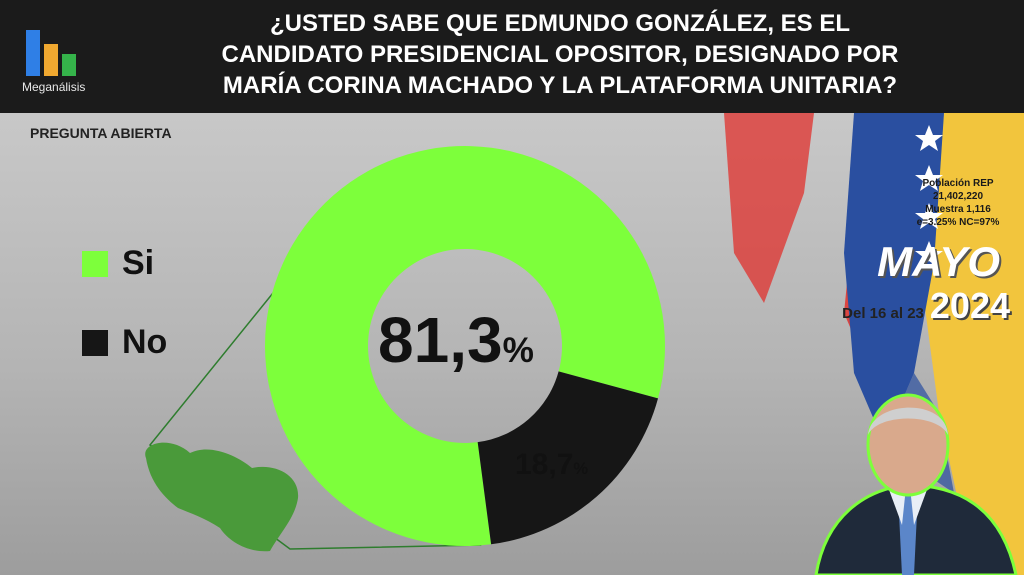 Image resolution: width=1024 pixels, height=575 pixels. What do you see at coordinates (938, 261) in the screenshot?
I see `period-month: MAYO` at bounding box center [938, 261].